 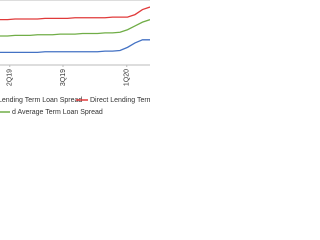 What do you see at coordinates (120, 100) in the screenshot?
I see `legend-label: Direct Lending Term L` at bounding box center [120, 100].